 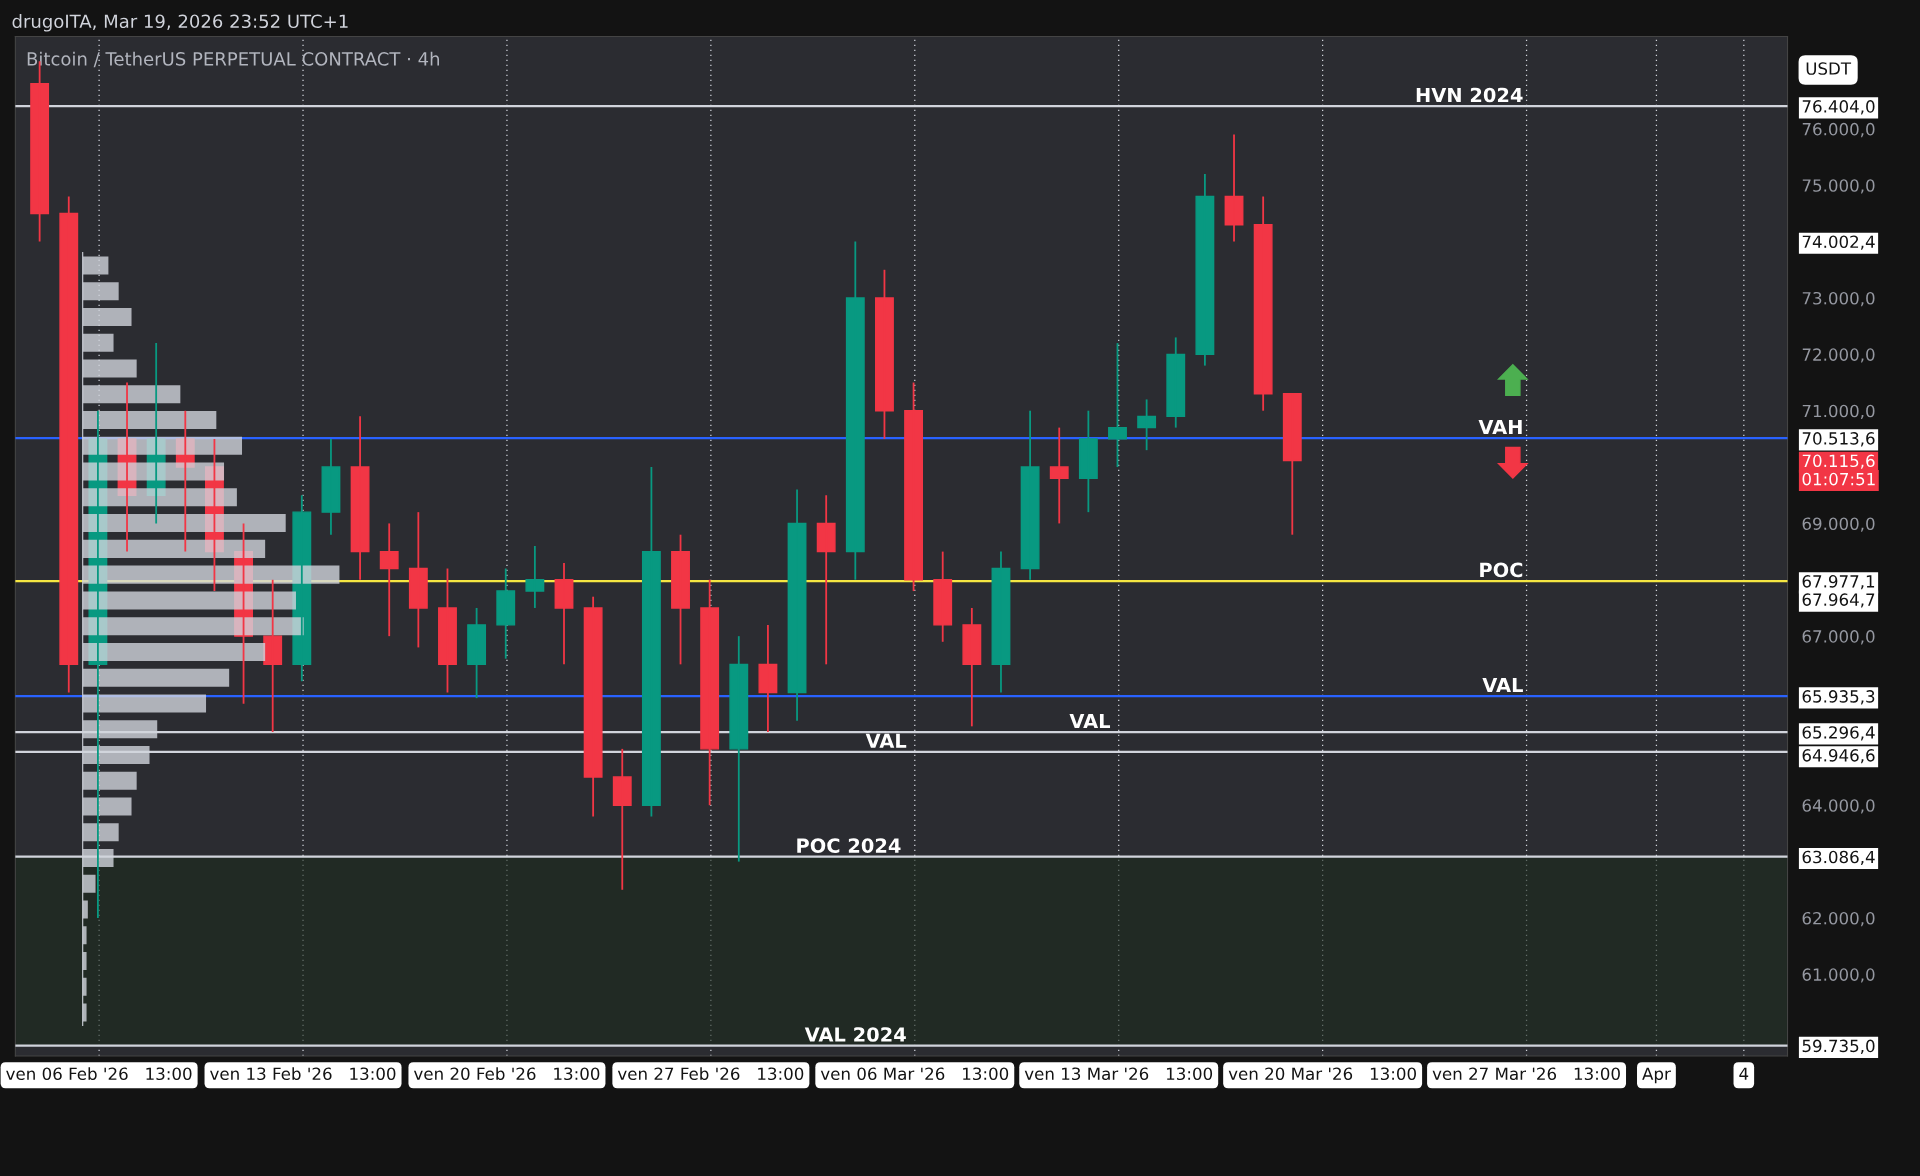 What do you see at coordinates (233, 59) in the screenshot?
I see `text: Bitcoin / TetherUS PERPETUAL CONTRACT · 4h` at bounding box center [233, 59].